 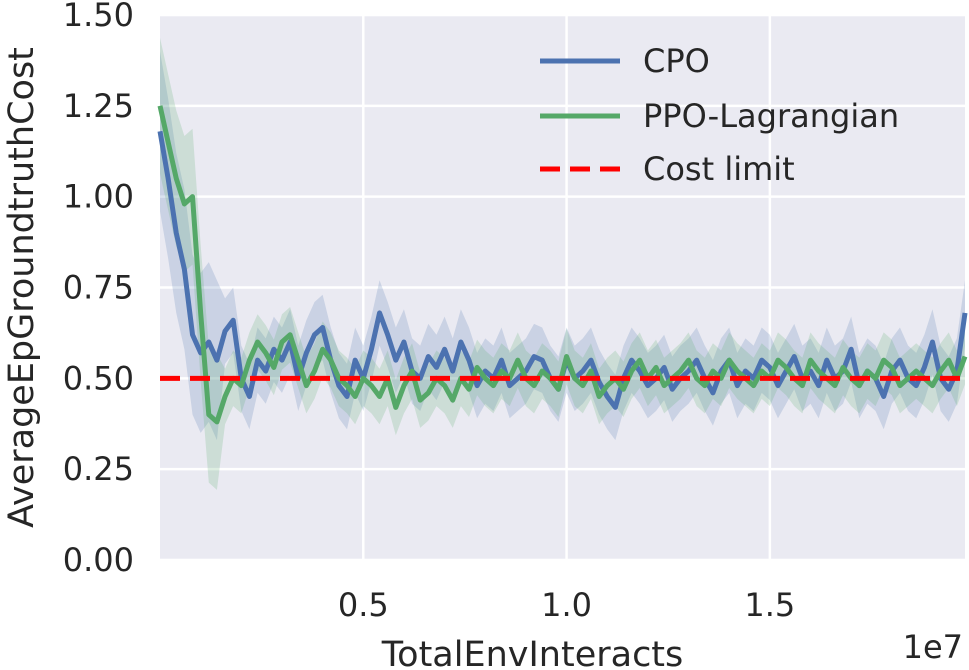 I want to click on y-tick-label-6: 1.50, so click(x=98, y=17).